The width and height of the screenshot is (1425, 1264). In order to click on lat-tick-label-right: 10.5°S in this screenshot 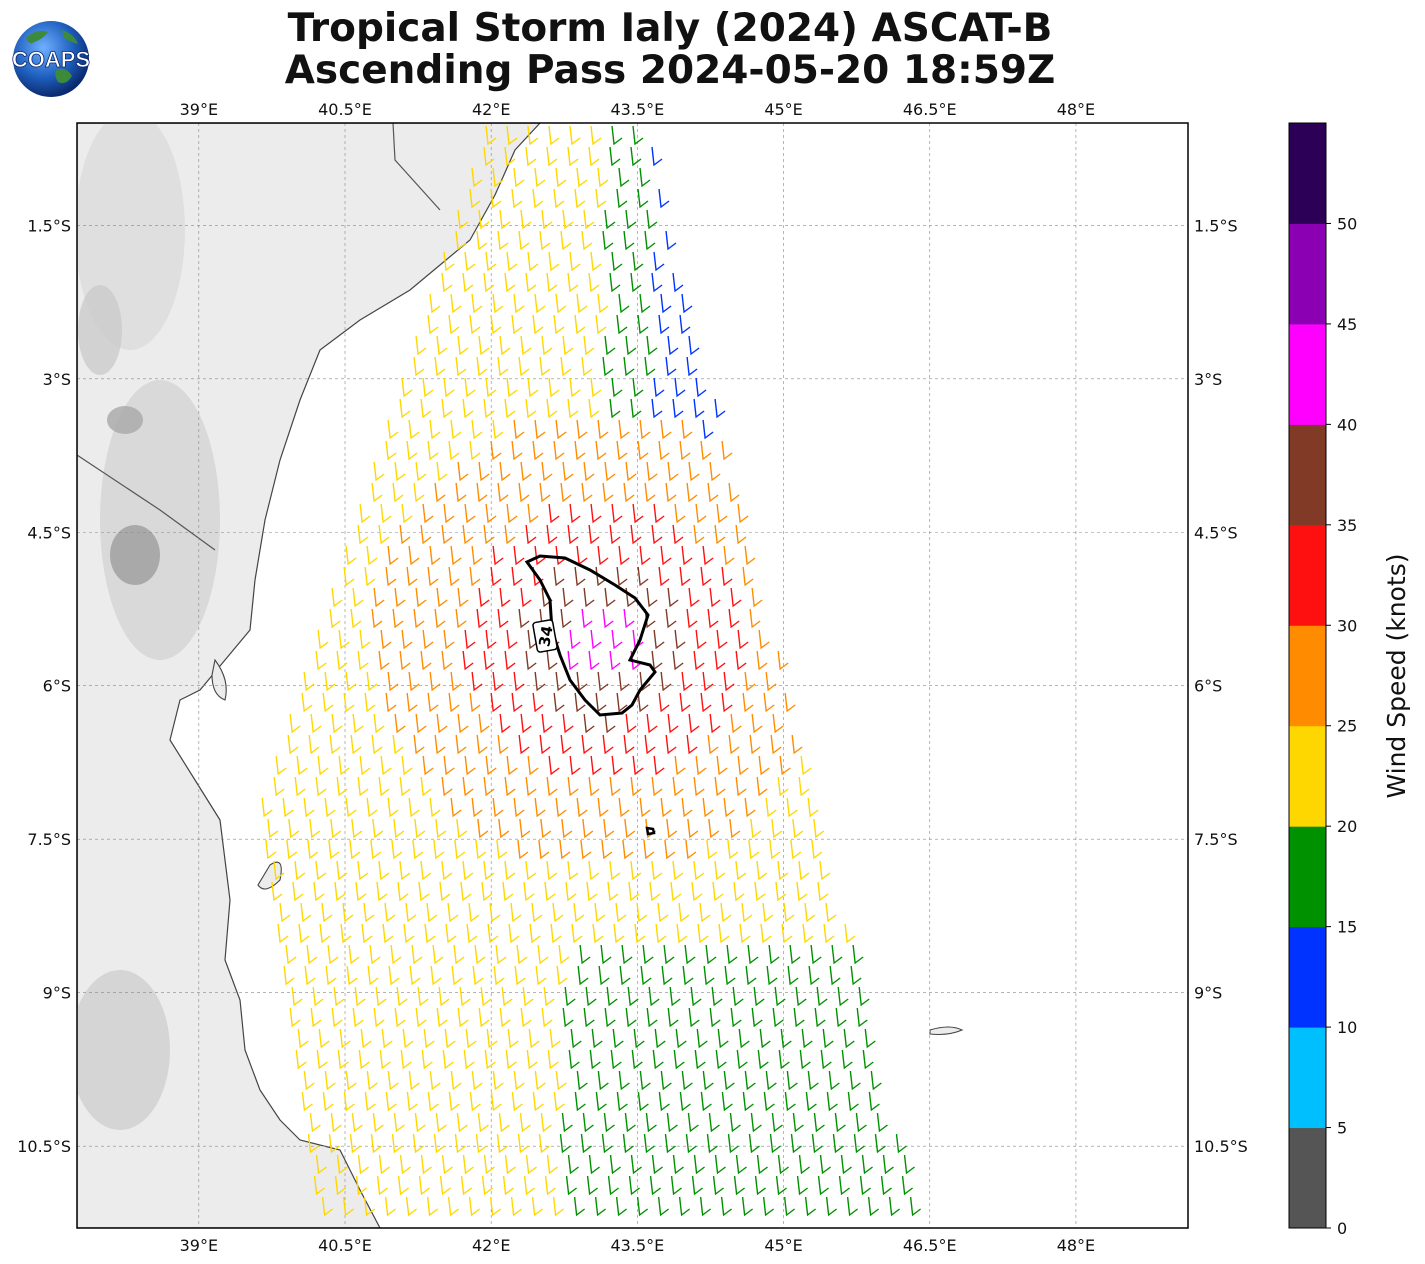, I will do `click(1221, 1146)`.